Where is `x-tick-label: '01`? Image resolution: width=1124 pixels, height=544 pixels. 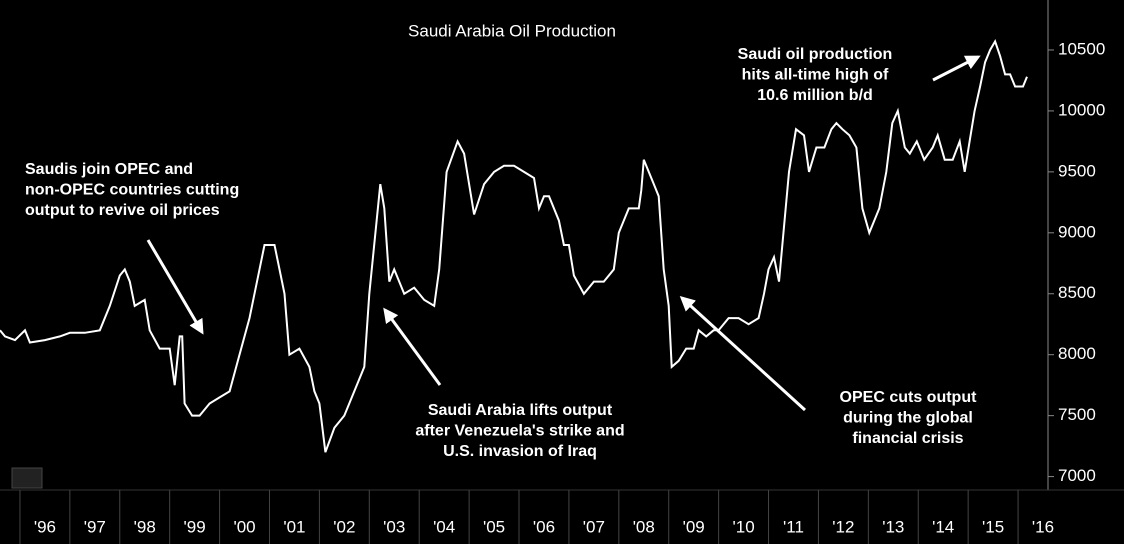
x-tick-label: '01 is located at coordinates (294, 526).